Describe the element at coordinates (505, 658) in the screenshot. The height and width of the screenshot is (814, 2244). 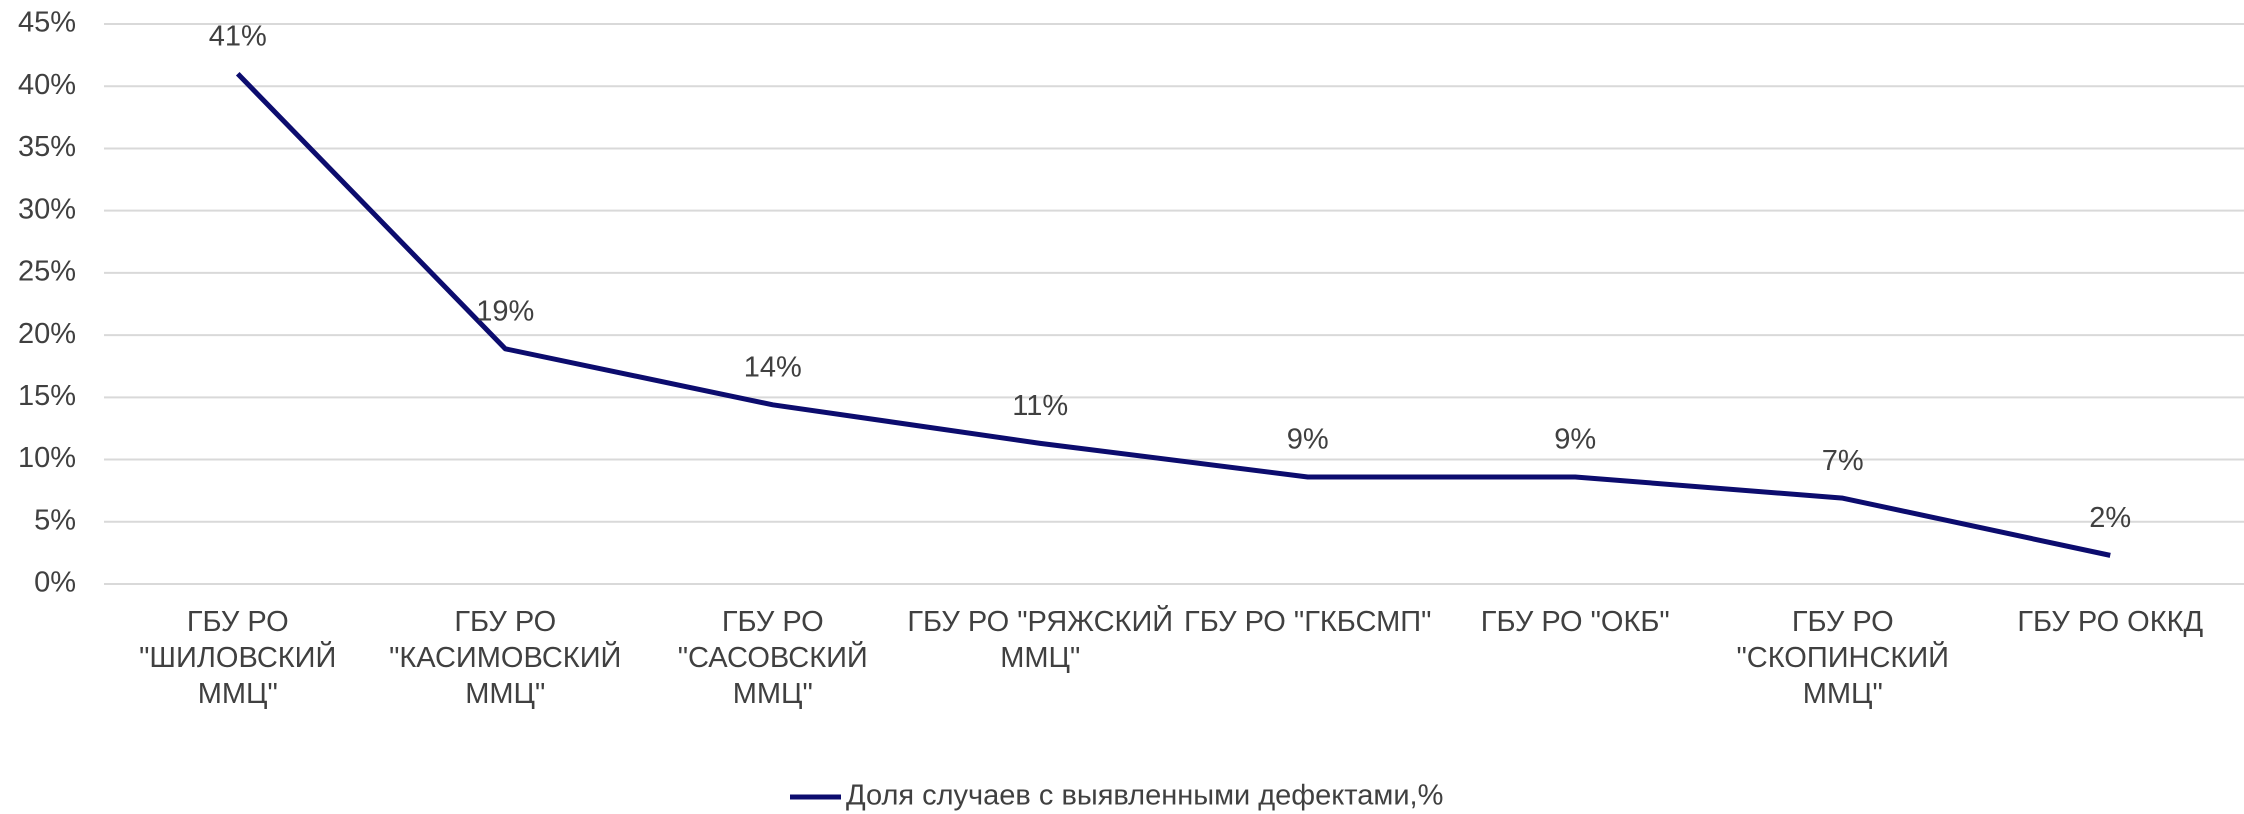
I see `x-tick-label: ГБУ РО "КАСИМОВСКИЙ ММЦ"` at that location.